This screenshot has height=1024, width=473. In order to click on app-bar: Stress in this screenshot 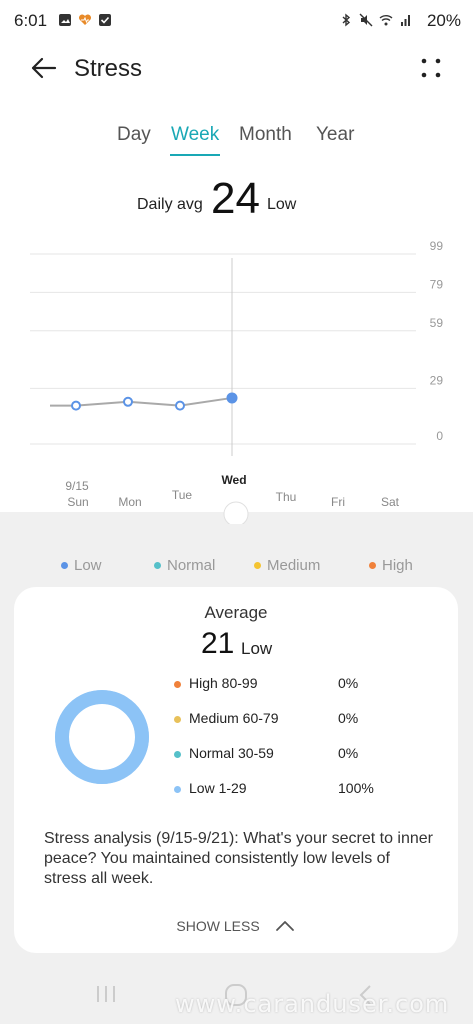, I will do `click(236, 69)`.